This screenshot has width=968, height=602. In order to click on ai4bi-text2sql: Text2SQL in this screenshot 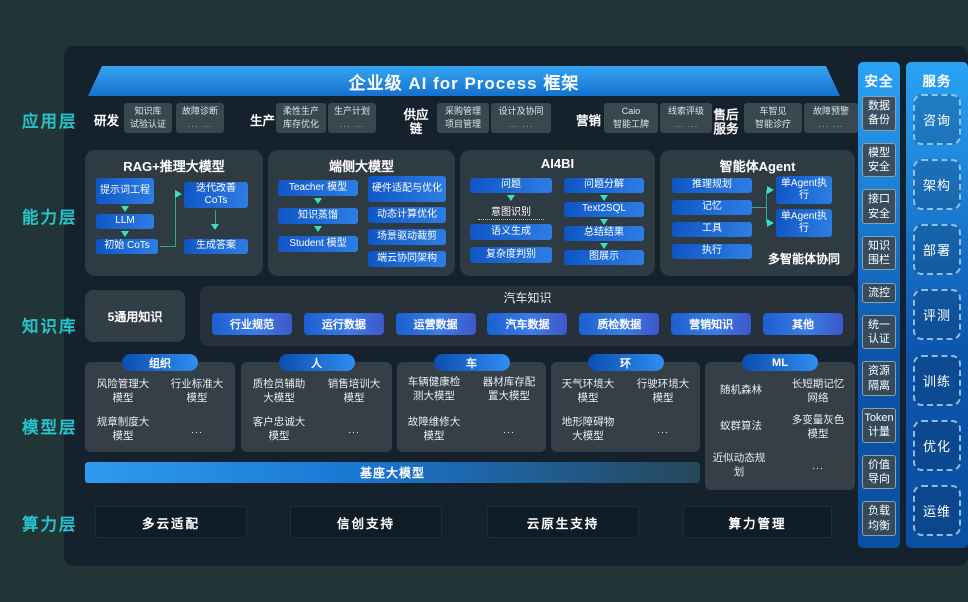, I will do `click(604, 209)`.